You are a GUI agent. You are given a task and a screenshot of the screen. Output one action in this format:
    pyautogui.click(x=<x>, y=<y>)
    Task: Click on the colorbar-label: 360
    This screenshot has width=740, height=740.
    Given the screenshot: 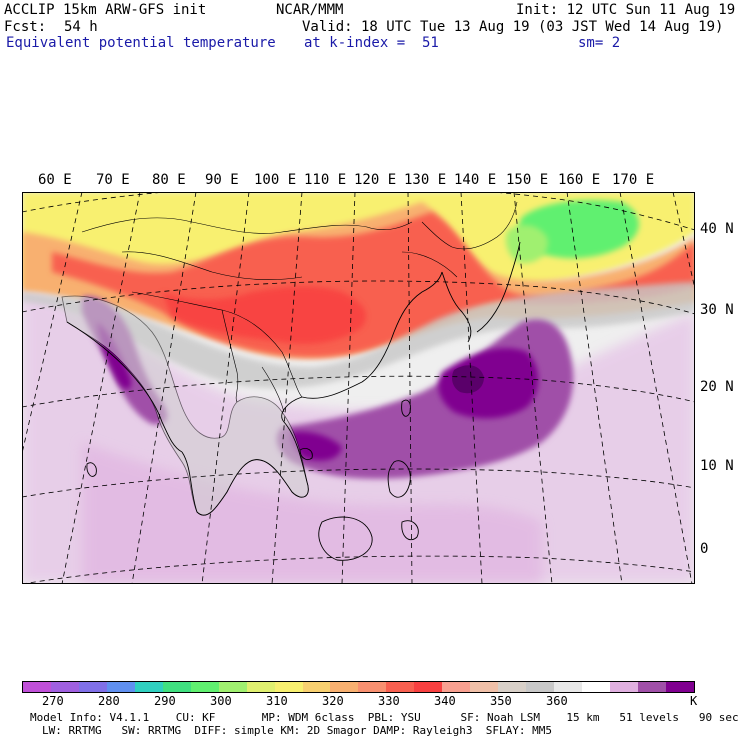 What is the action you would take?
    pyautogui.click(x=557, y=701)
    